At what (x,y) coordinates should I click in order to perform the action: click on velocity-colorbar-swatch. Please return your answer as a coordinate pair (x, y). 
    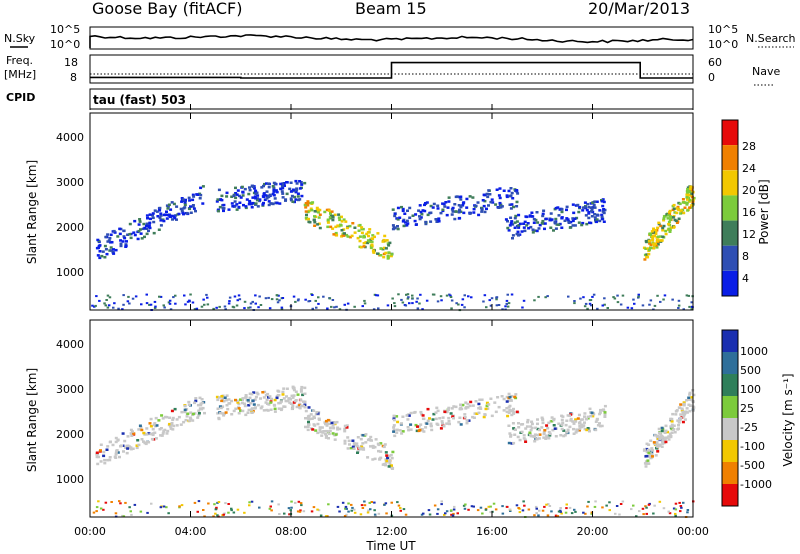
    Looking at the image, I should click on (730, 363).